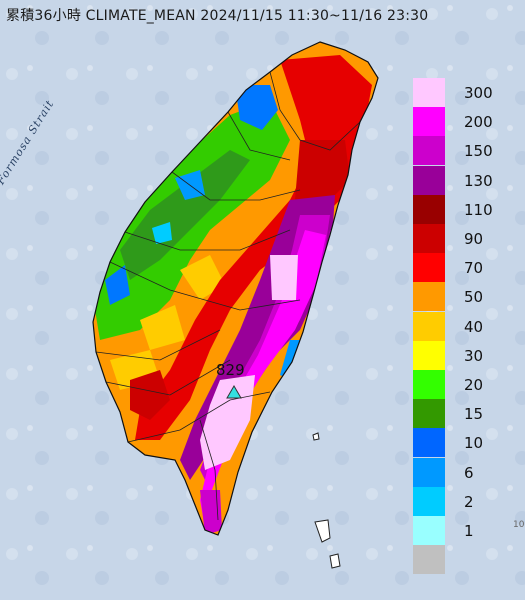 The width and height of the screenshot is (525, 600). What do you see at coordinates (322, 531) in the screenshot?
I see `green-island` at bounding box center [322, 531].